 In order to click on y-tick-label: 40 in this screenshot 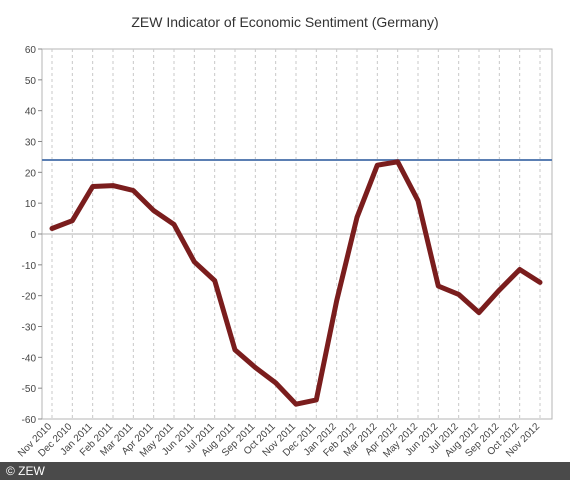, I will do `click(31, 112)`.